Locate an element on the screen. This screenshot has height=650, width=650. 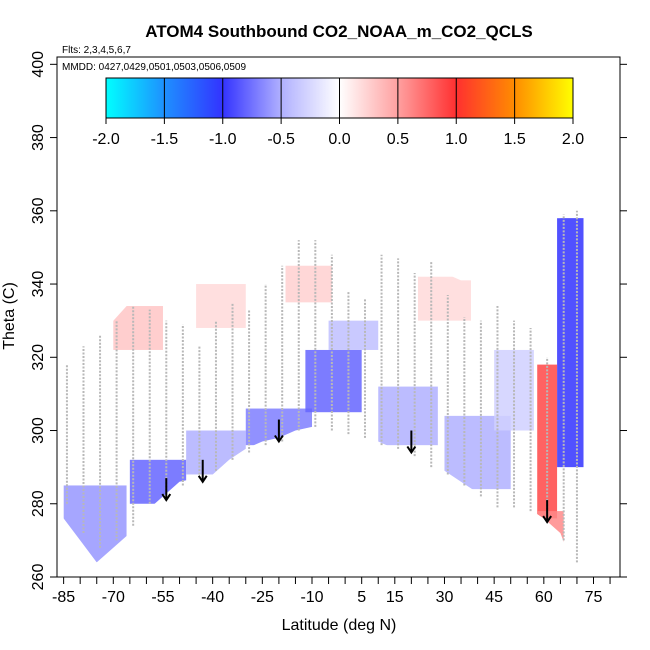
x-tick-label: 30 is located at coordinates (445, 597).